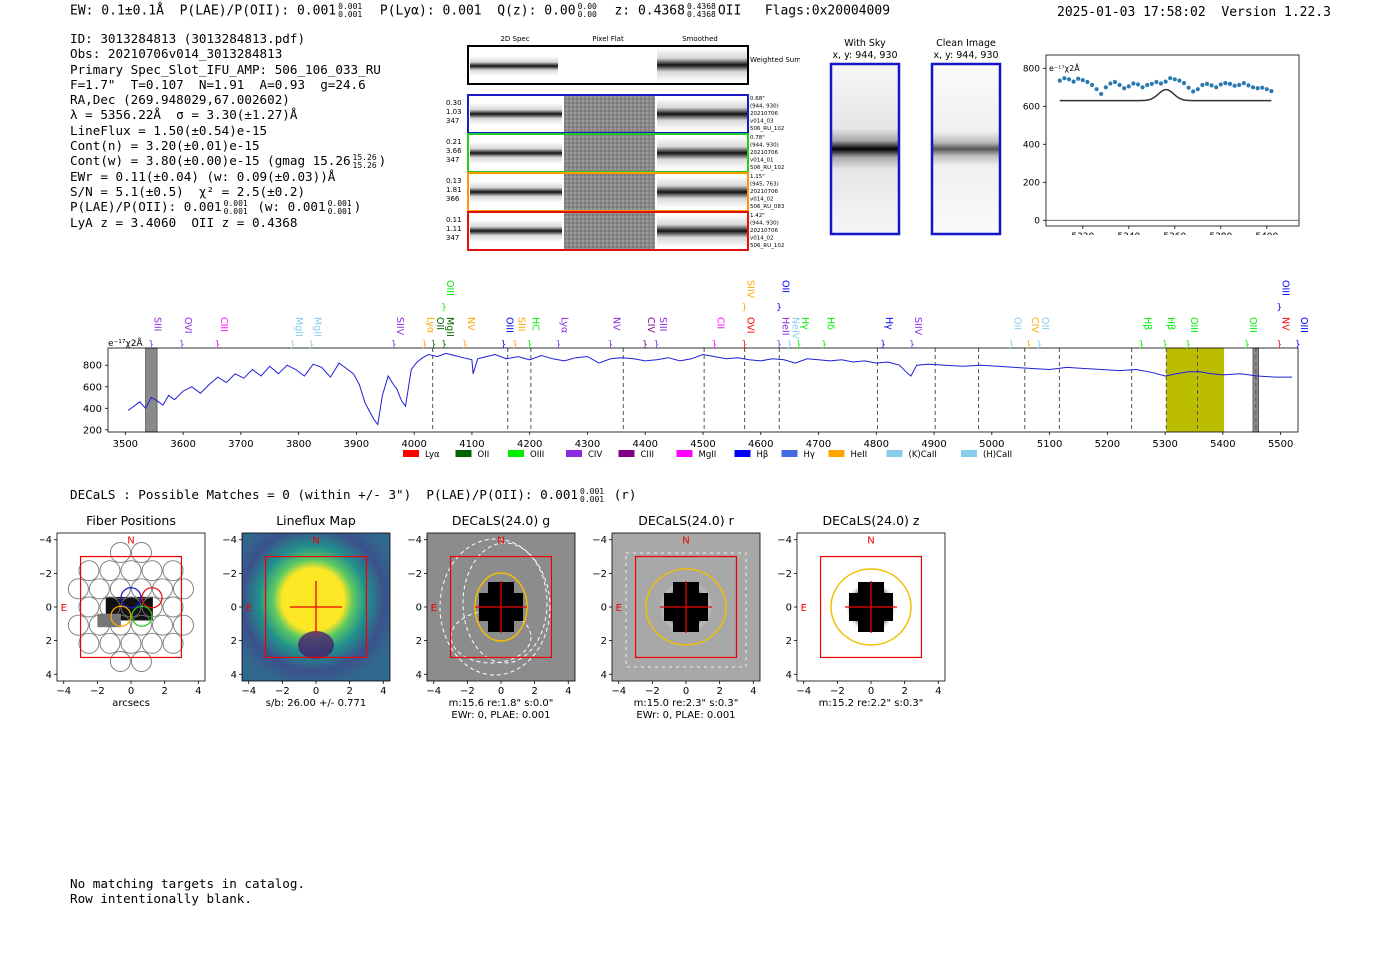  What do you see at coordinates (710, 389) in the screenshot?
I see `spectrum-line` at bounding box center [710, 389].